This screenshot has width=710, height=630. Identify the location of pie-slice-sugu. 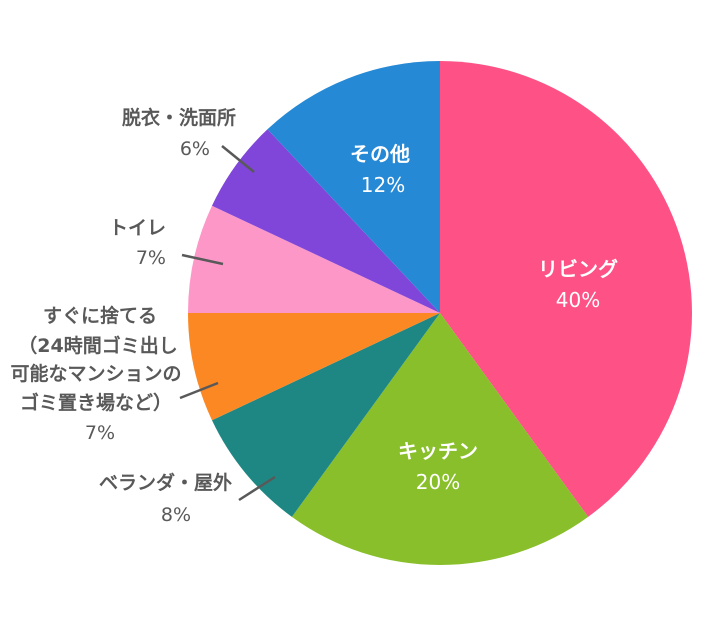
(314, 367).